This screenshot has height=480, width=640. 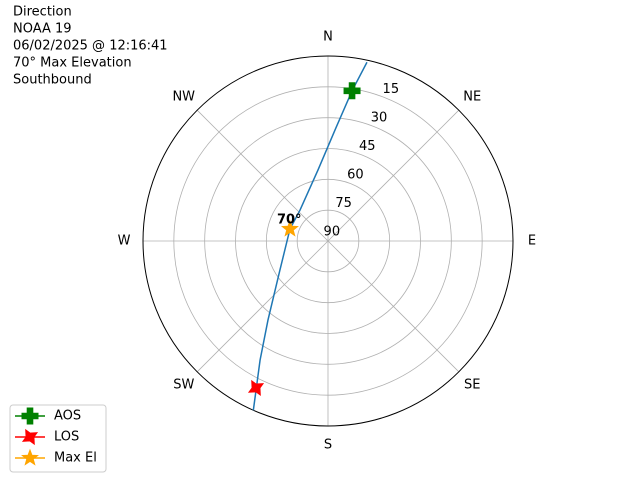 I want to click on title-line: Direction, so click(x=42, y=12).